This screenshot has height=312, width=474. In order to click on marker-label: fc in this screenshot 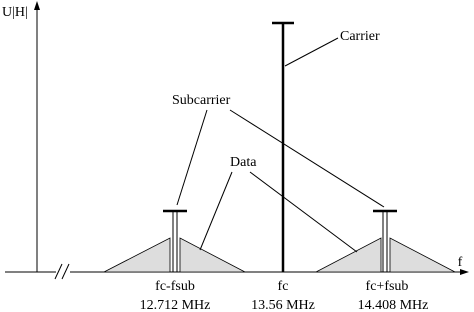, I will do `click(283, 286)`.